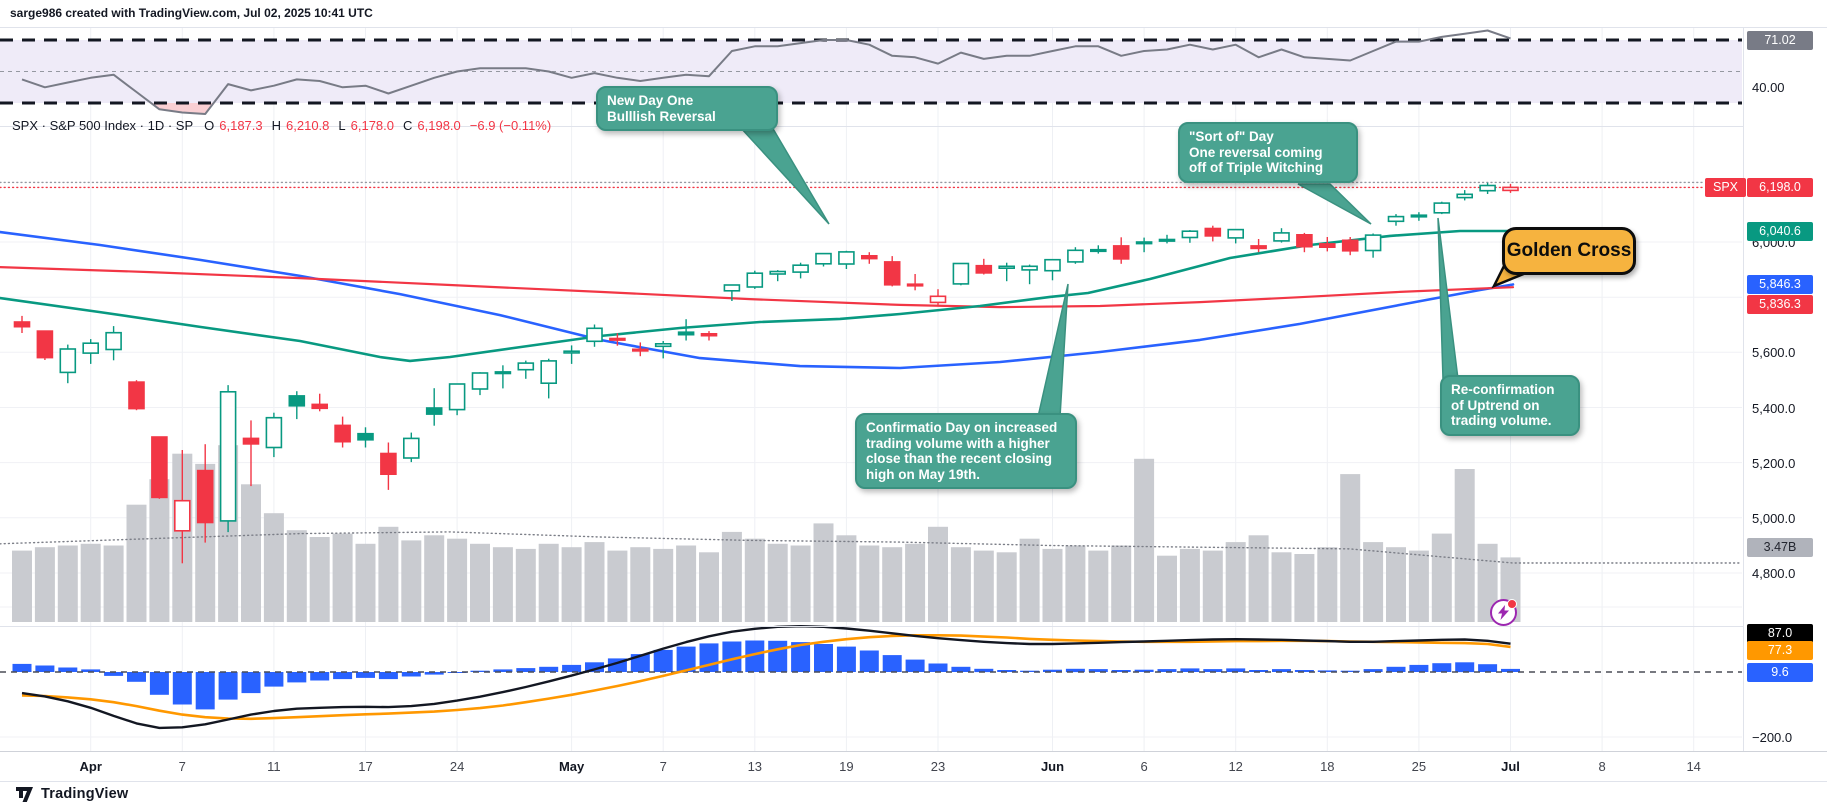 This screenshot has height=810, width=1827. I want to click on ma-fast-line, so click(757, 296).